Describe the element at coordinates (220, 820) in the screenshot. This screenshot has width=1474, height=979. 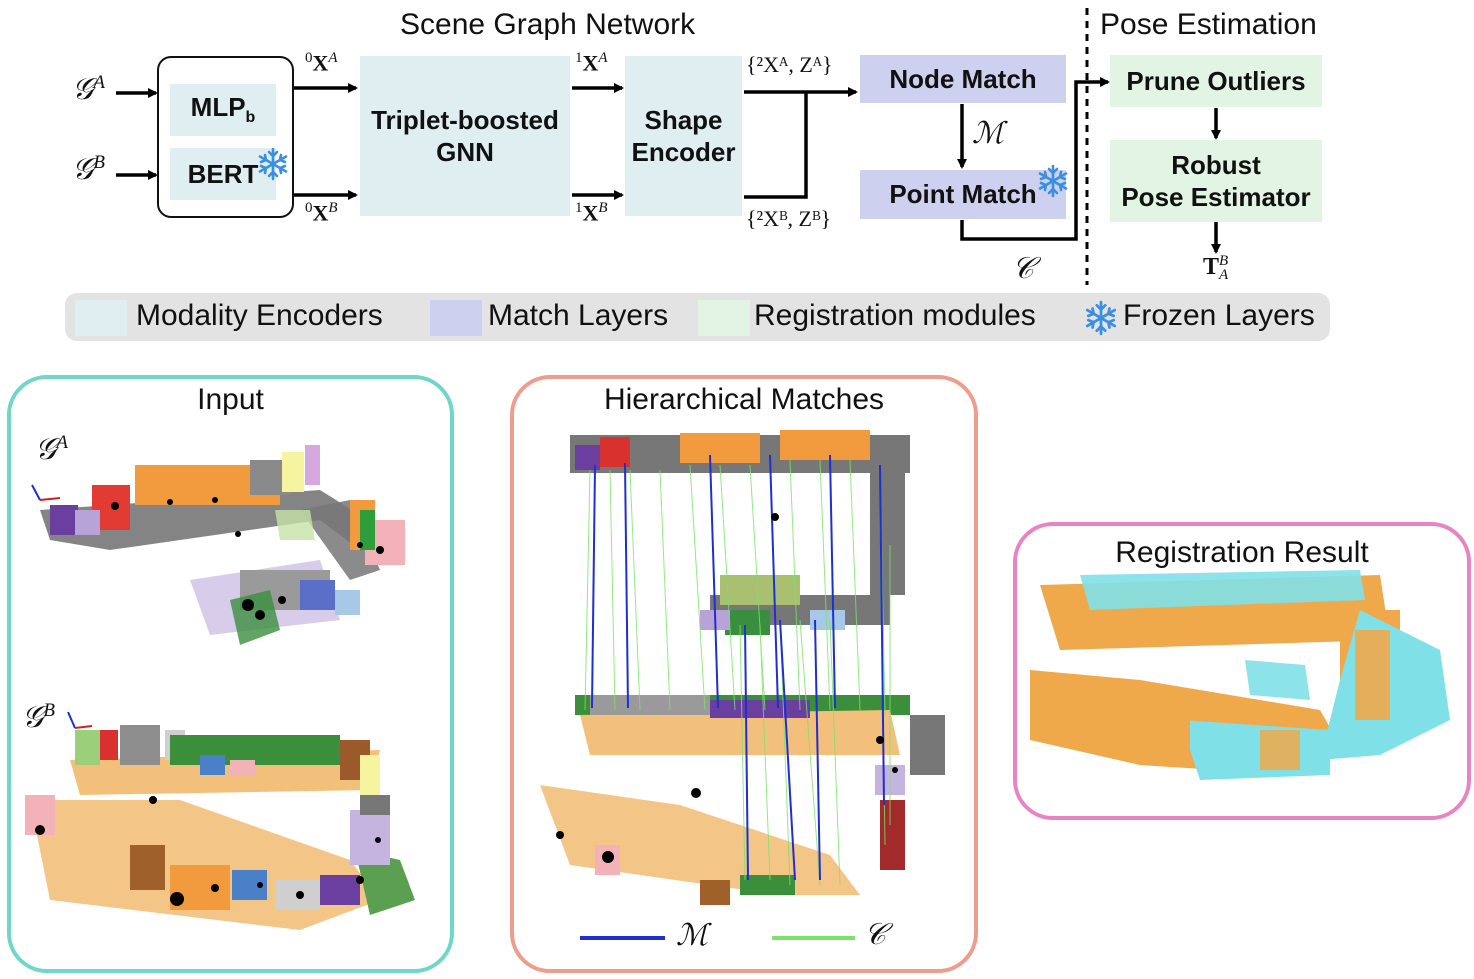
I see `input-scene-graph-b` at that location.